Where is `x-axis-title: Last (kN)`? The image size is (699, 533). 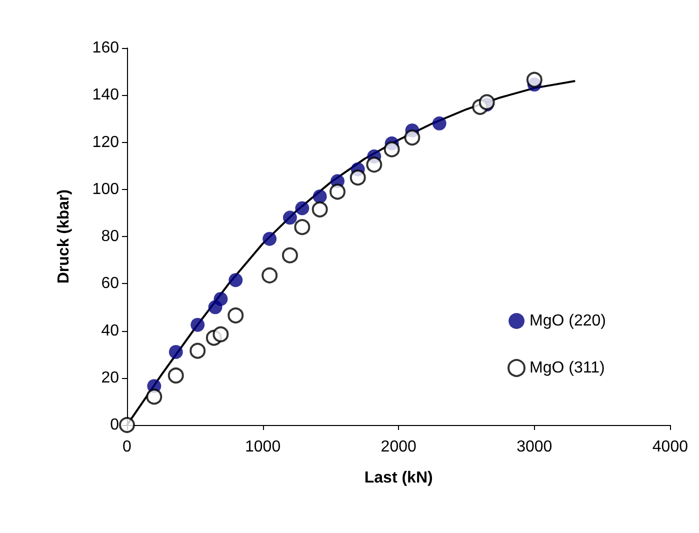 x-axis-title: Last (kN) is located at coordinates (398, 478).